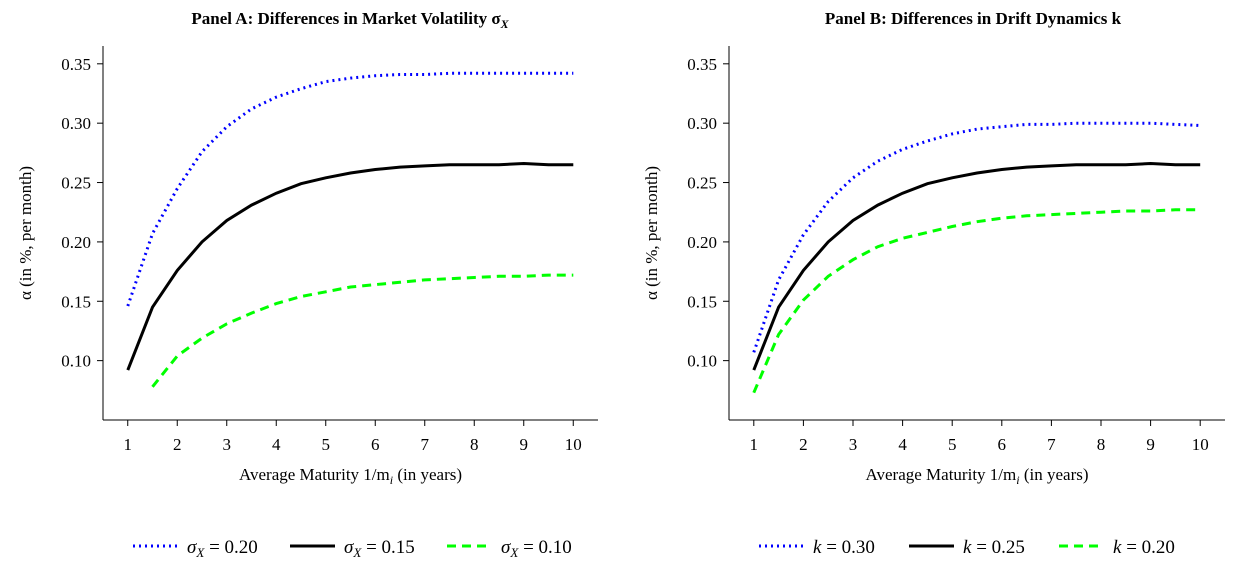 The height and width of the screenshot is (576, 1235). I want to click on legend: σX = 0.20 σX = 0.15 σX = 0.10, so click(352, 548).